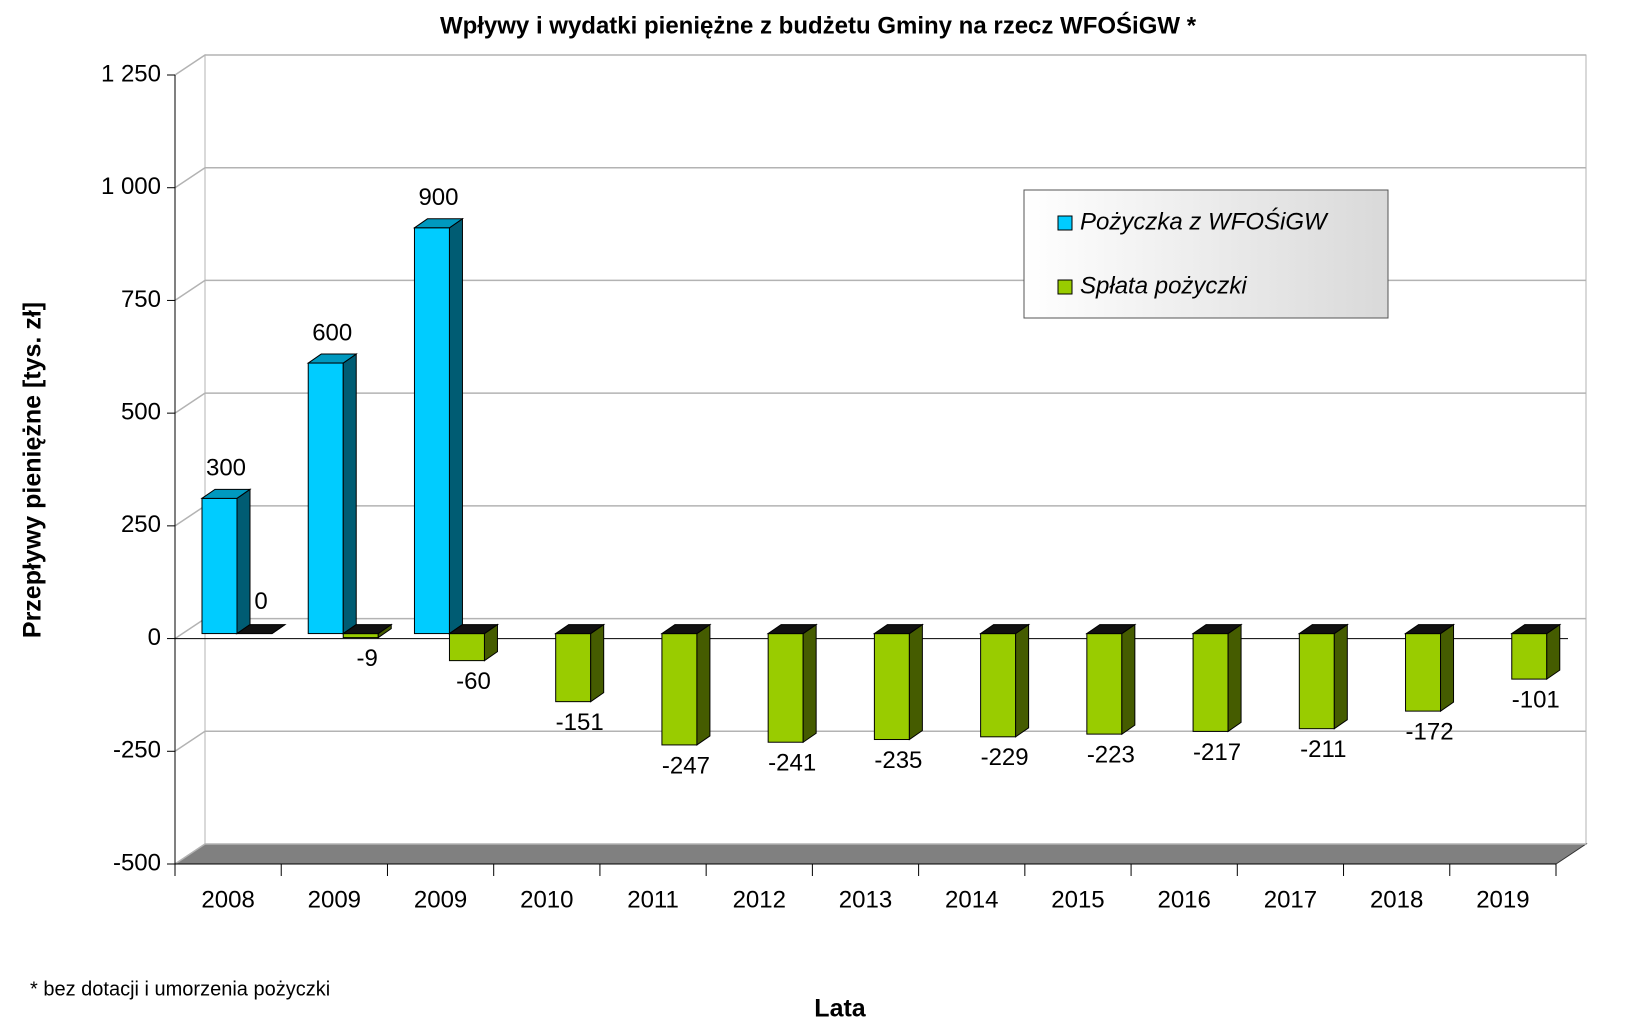  I want to click on value-label: -211, so click(1323, 749).